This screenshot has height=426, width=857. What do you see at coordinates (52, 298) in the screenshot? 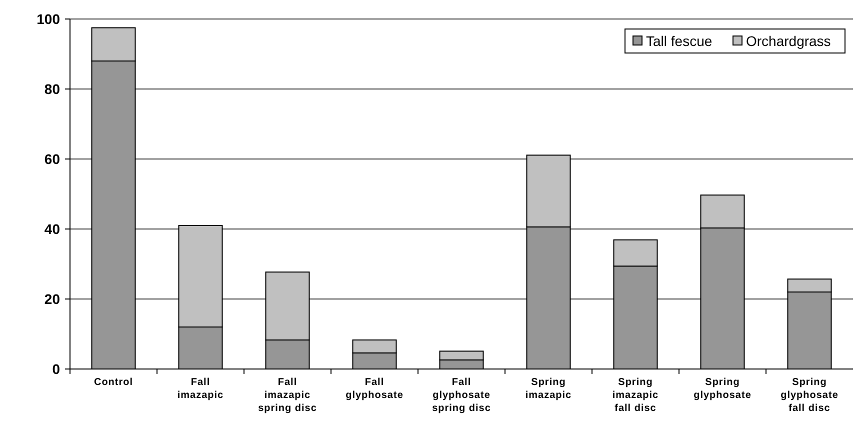
I see `y-tick-label: 20` at bounding box center [52, 298].